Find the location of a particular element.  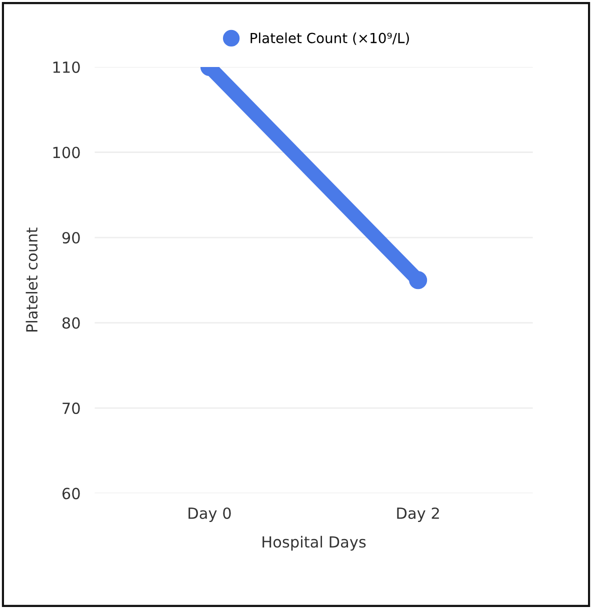

y-tick-label: 90 is located at coordinates (71, 238).